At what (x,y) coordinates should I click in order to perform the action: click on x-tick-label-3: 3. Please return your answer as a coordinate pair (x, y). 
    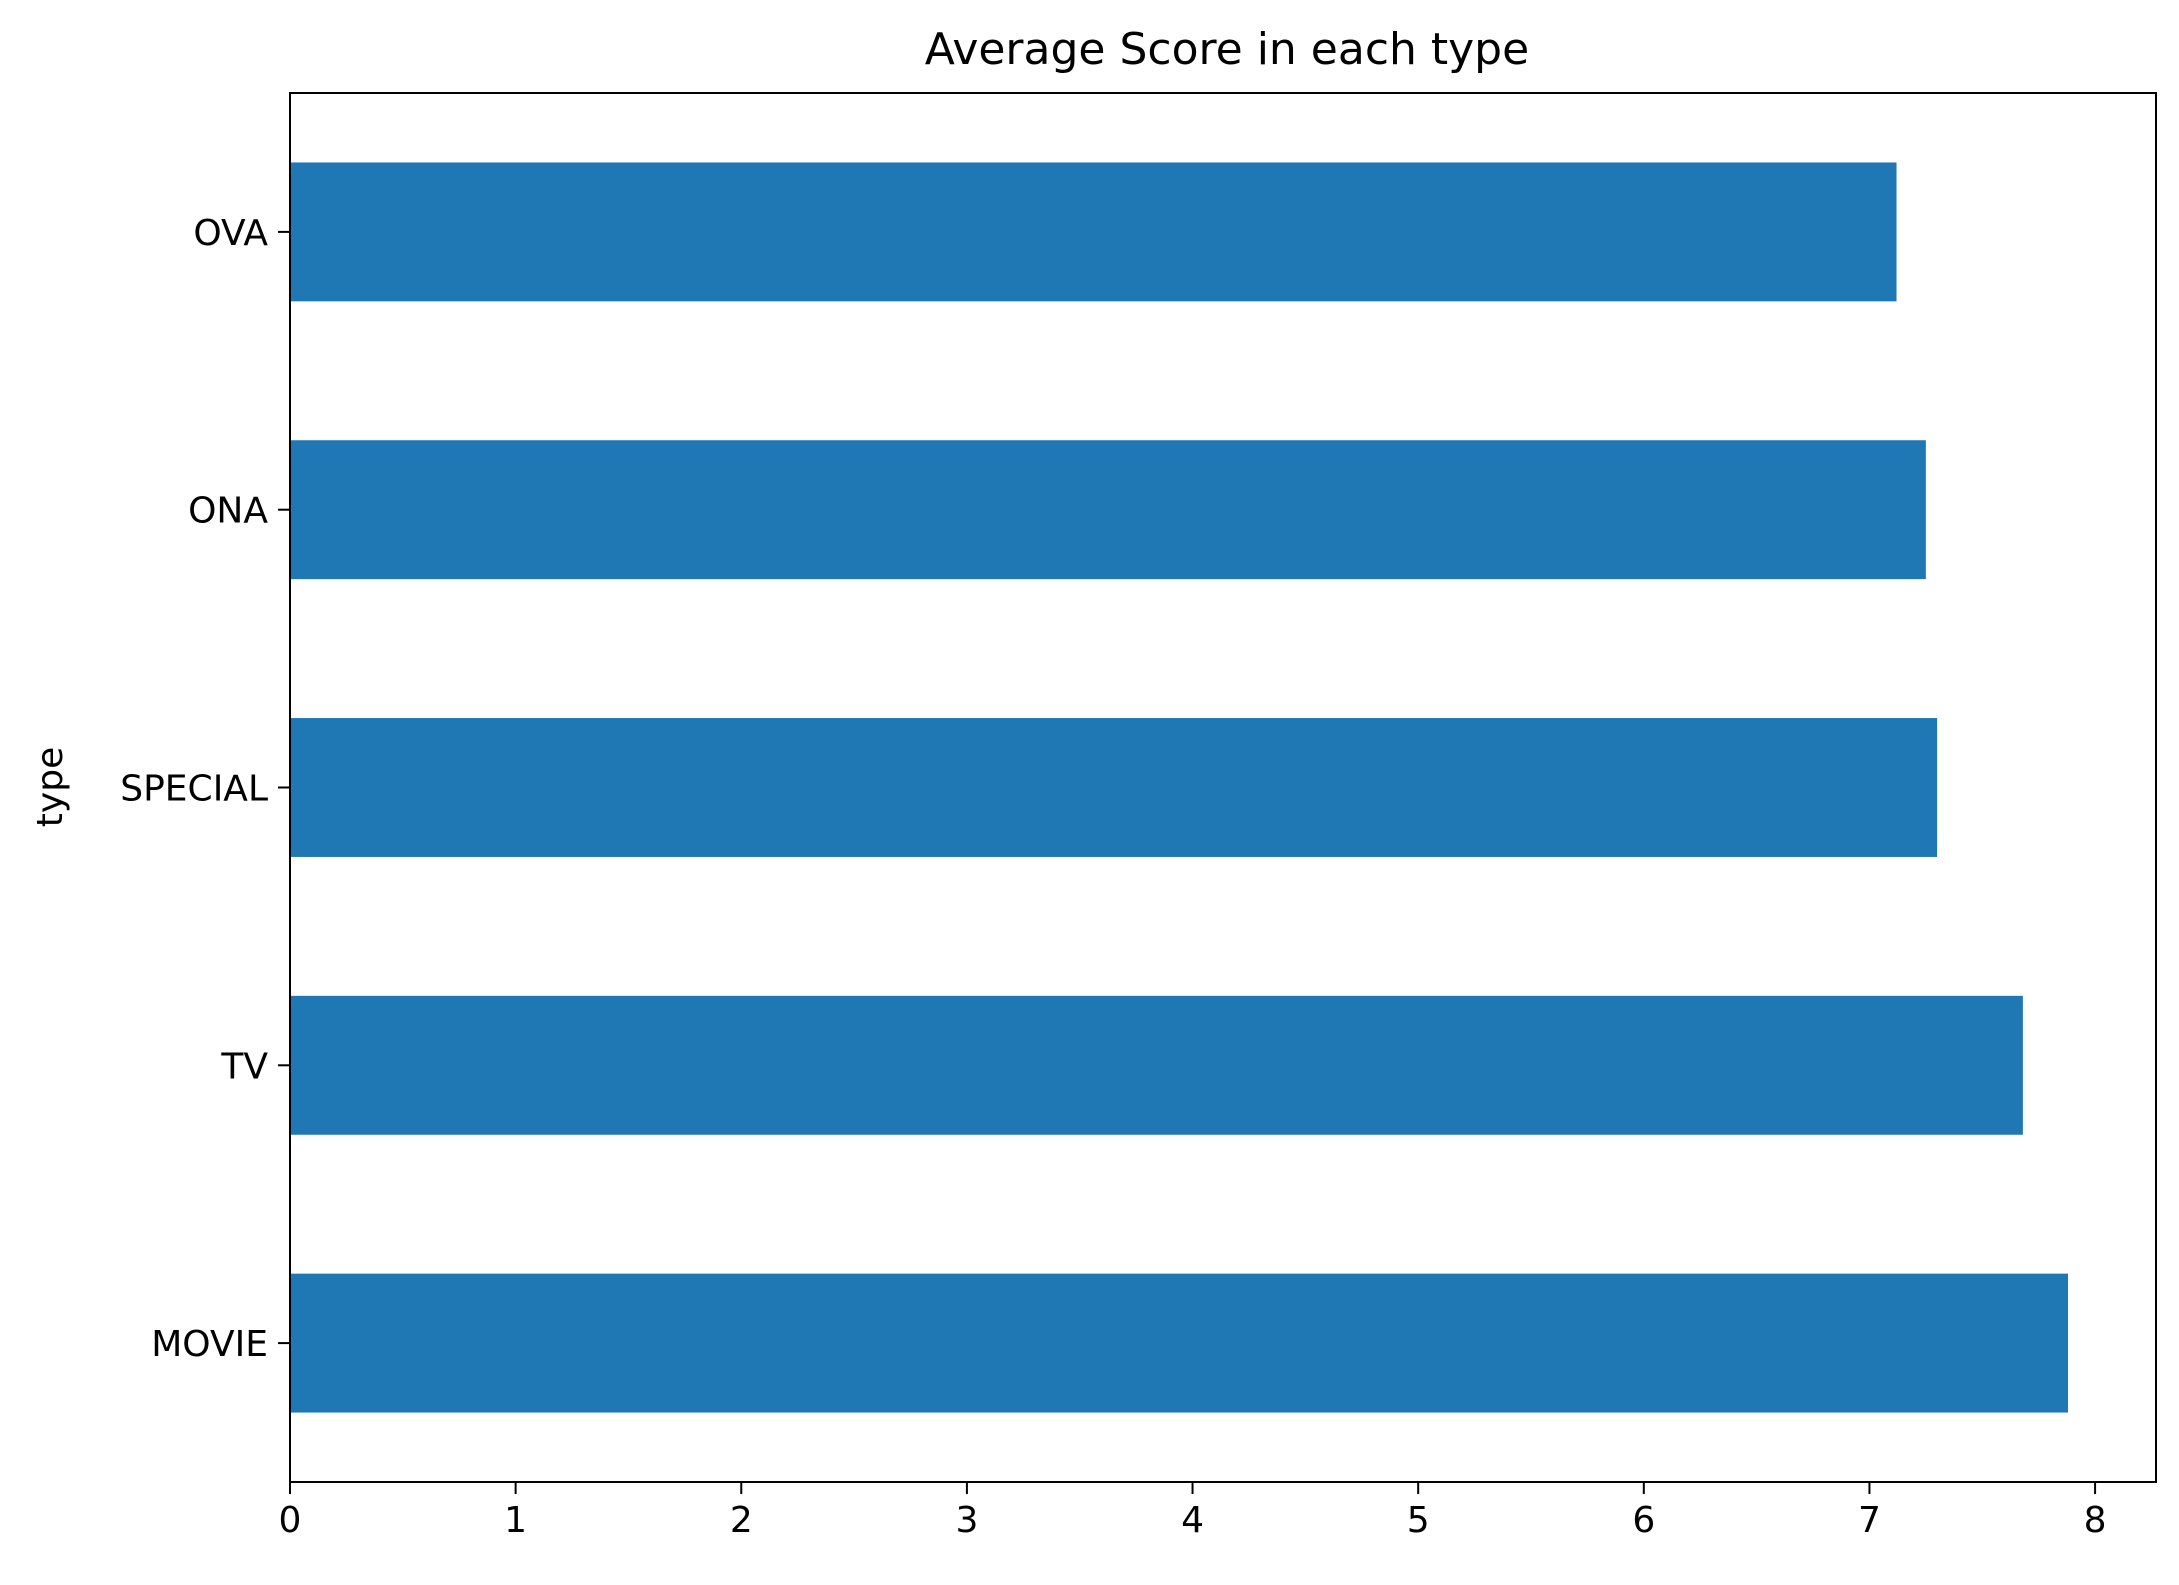
    Looking at the image, I should click on (966, 1520).